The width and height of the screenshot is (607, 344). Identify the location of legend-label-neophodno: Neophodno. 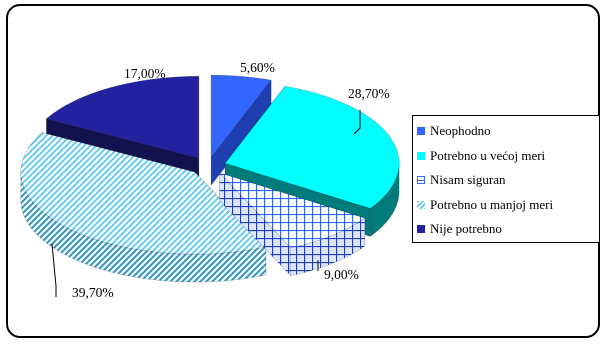
(460, 131).